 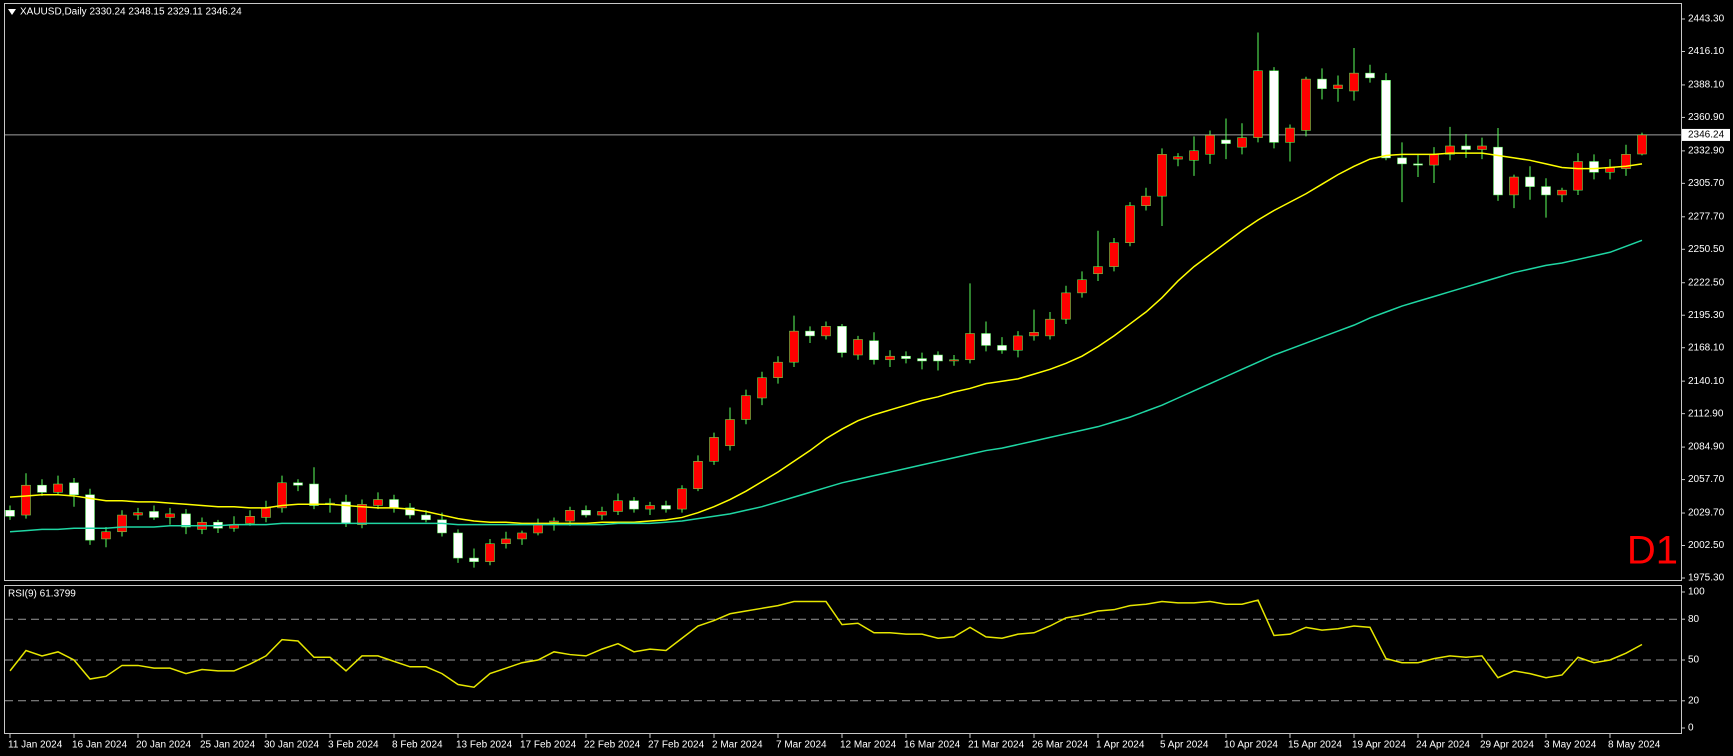 What do you see at coordinates (737, 745) in the screenshot?
I see `x-tick-label: 2 Mar 2024` at bounding box center [737, 745].